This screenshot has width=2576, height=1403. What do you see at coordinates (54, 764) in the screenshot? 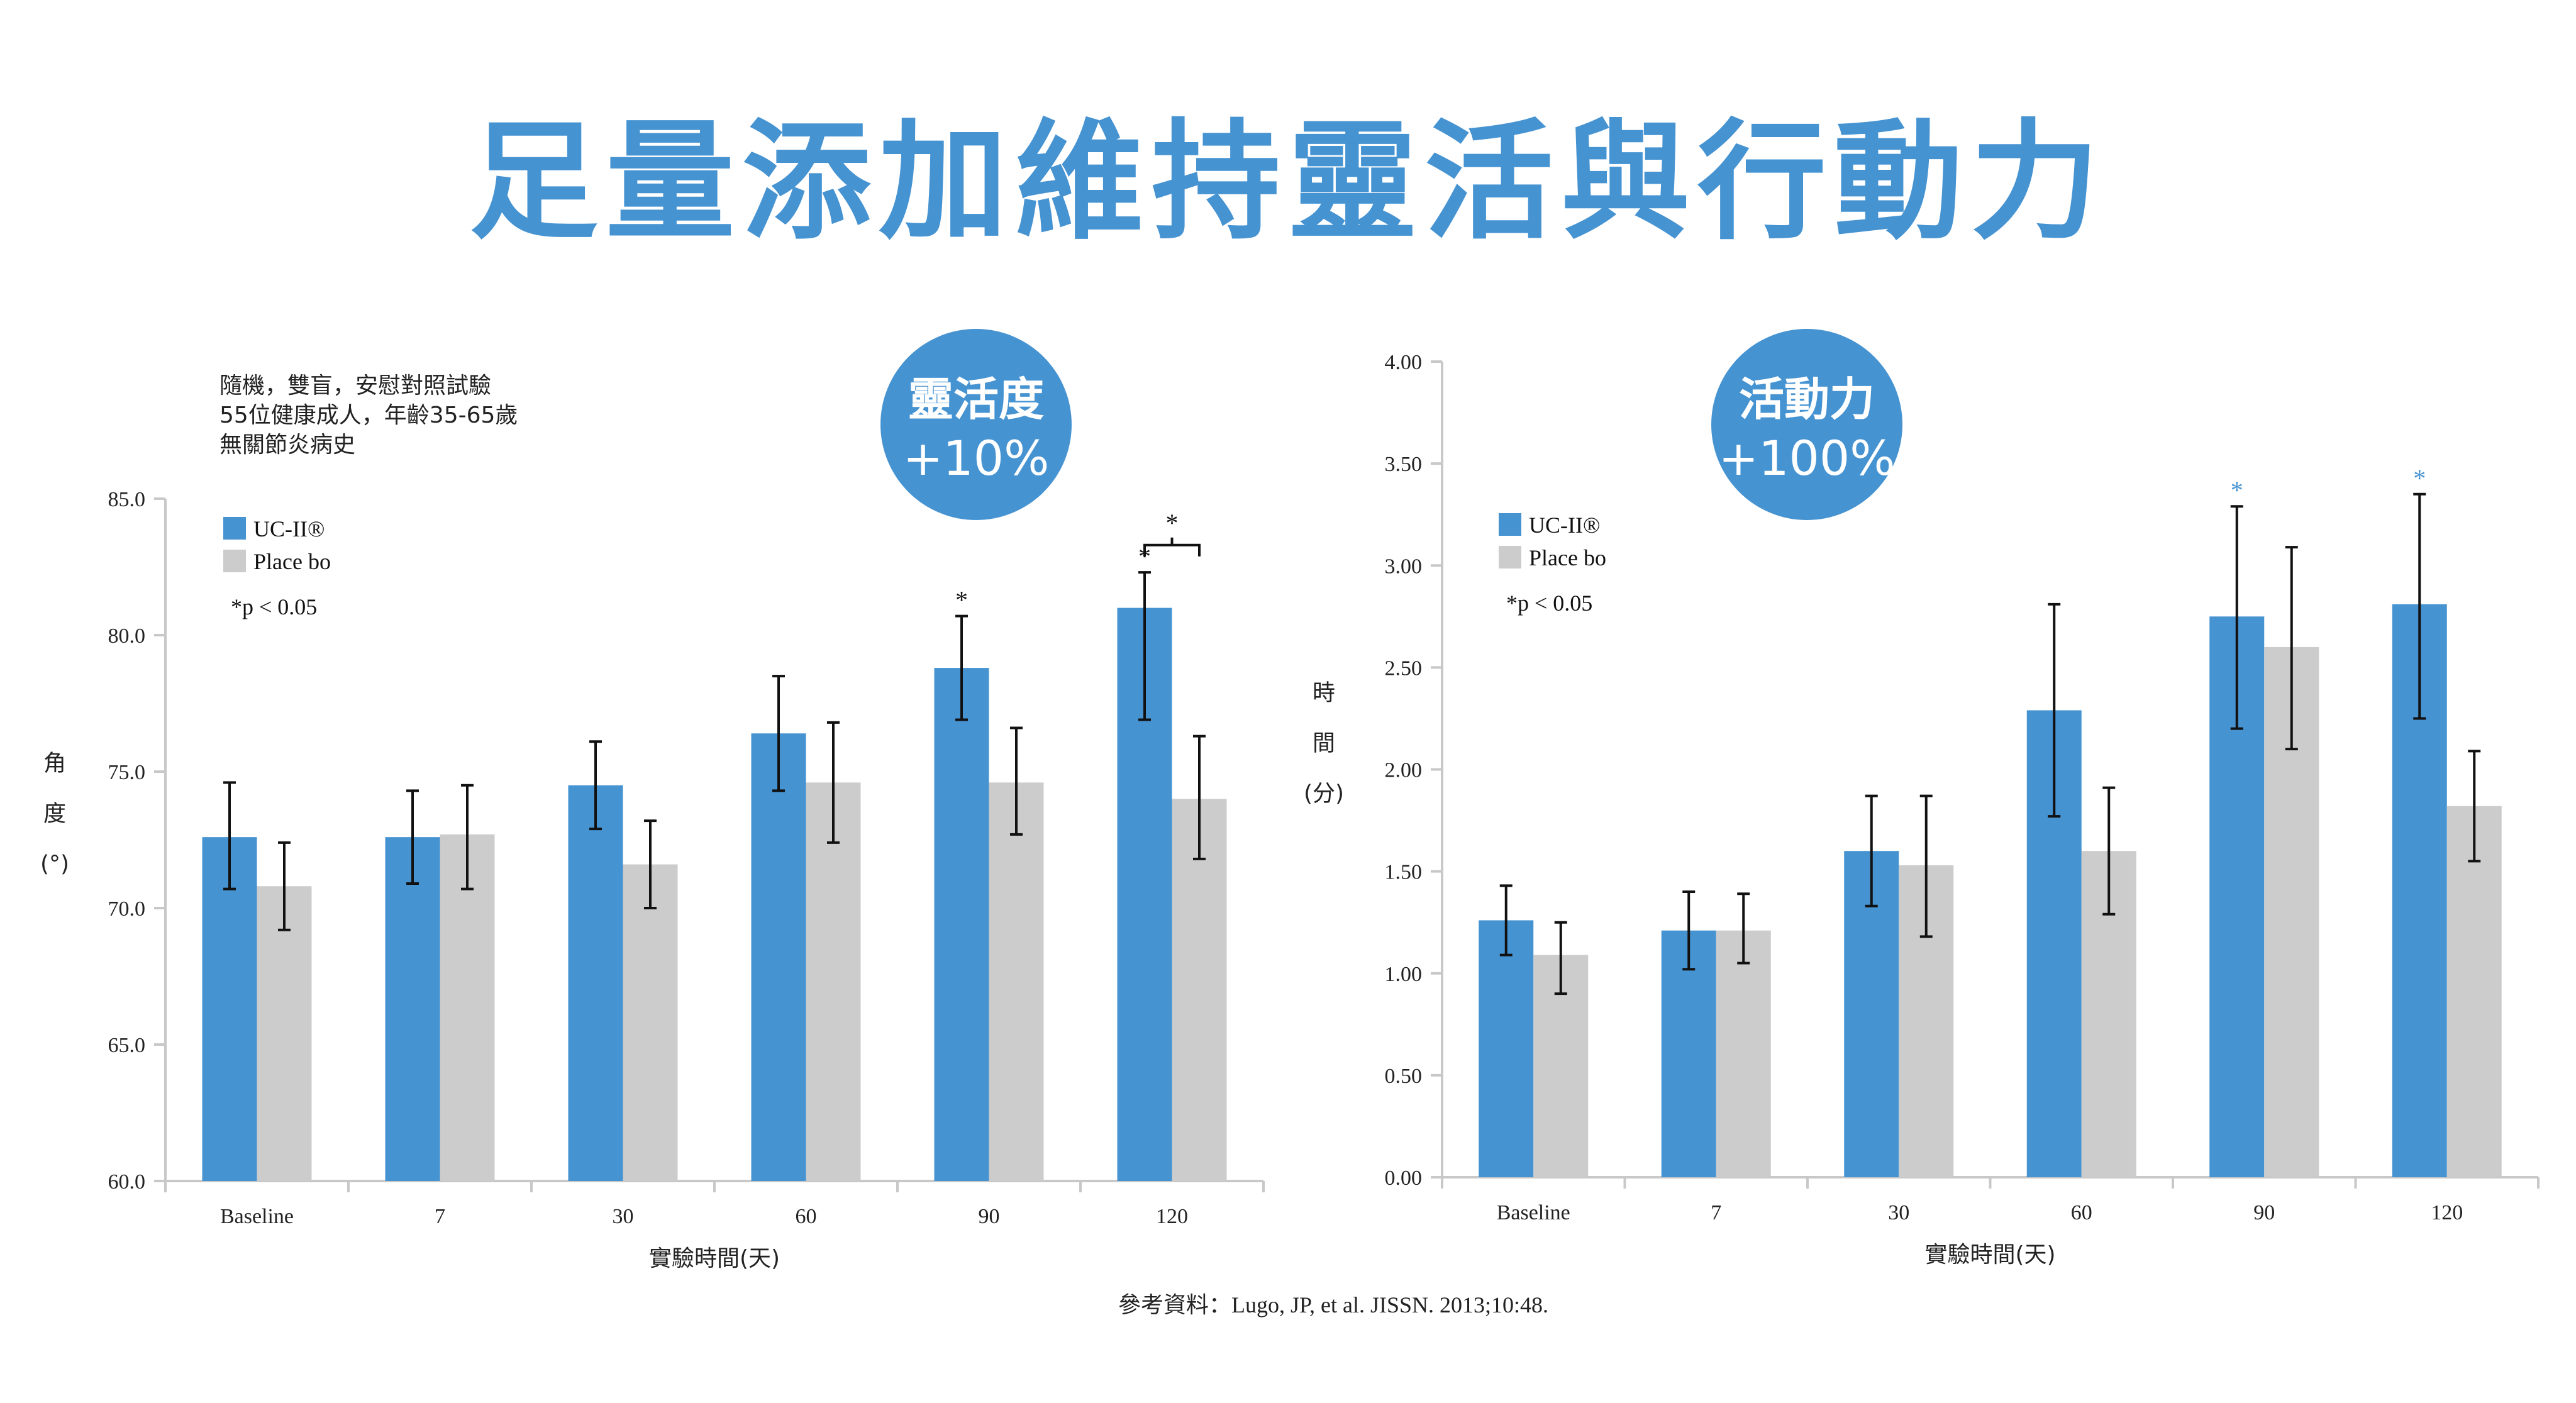
I see `y-axis-label-char: 角` at bounding box center [54, 764].